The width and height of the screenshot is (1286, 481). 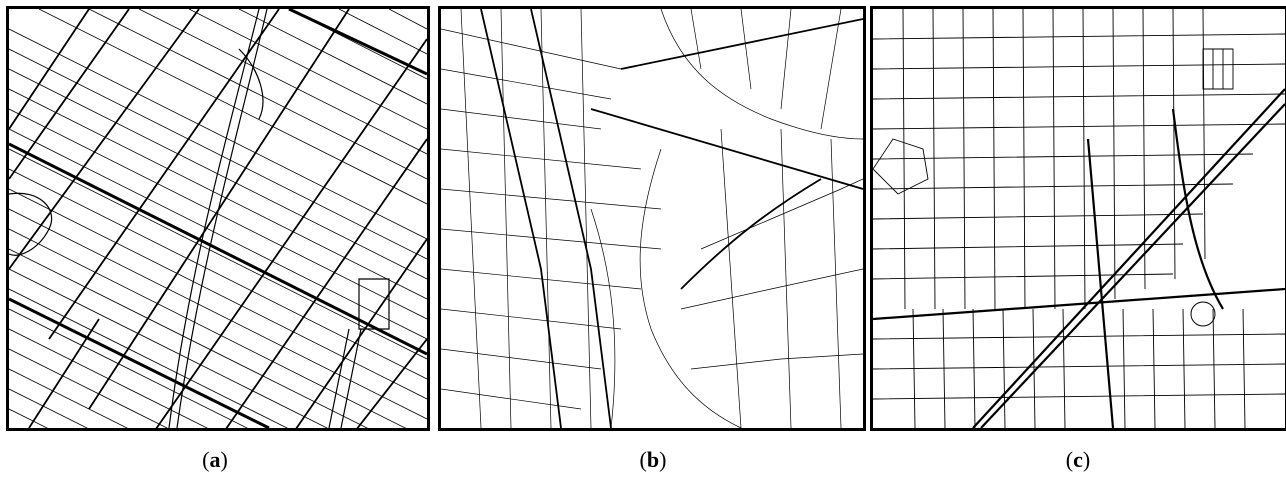 What do you see at coordinates (653, 459) in the screenshot?
I see `caption-b: (b)` at bounding box center [653, 459].